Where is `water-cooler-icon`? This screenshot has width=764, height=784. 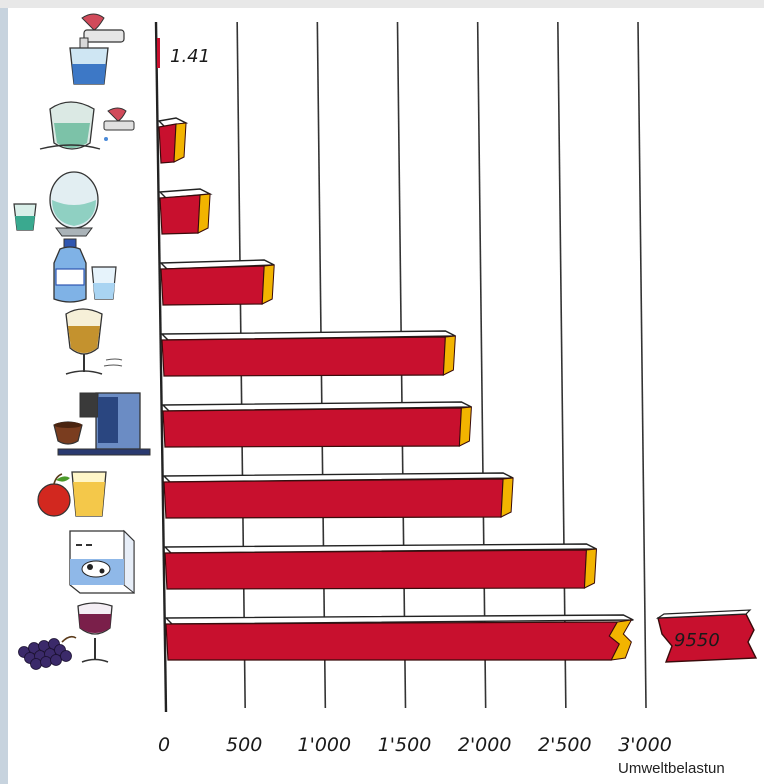
water-cooler-icon is located at coordinates (56, 204).